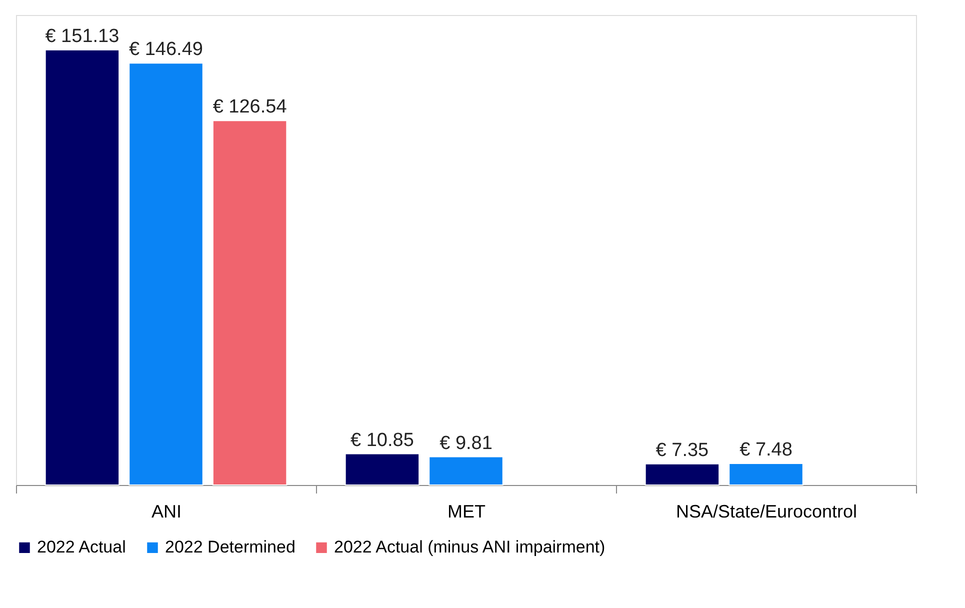  I want to click on legend-label: 2022 Actual (minus ANI impairment), so click(470, 547).